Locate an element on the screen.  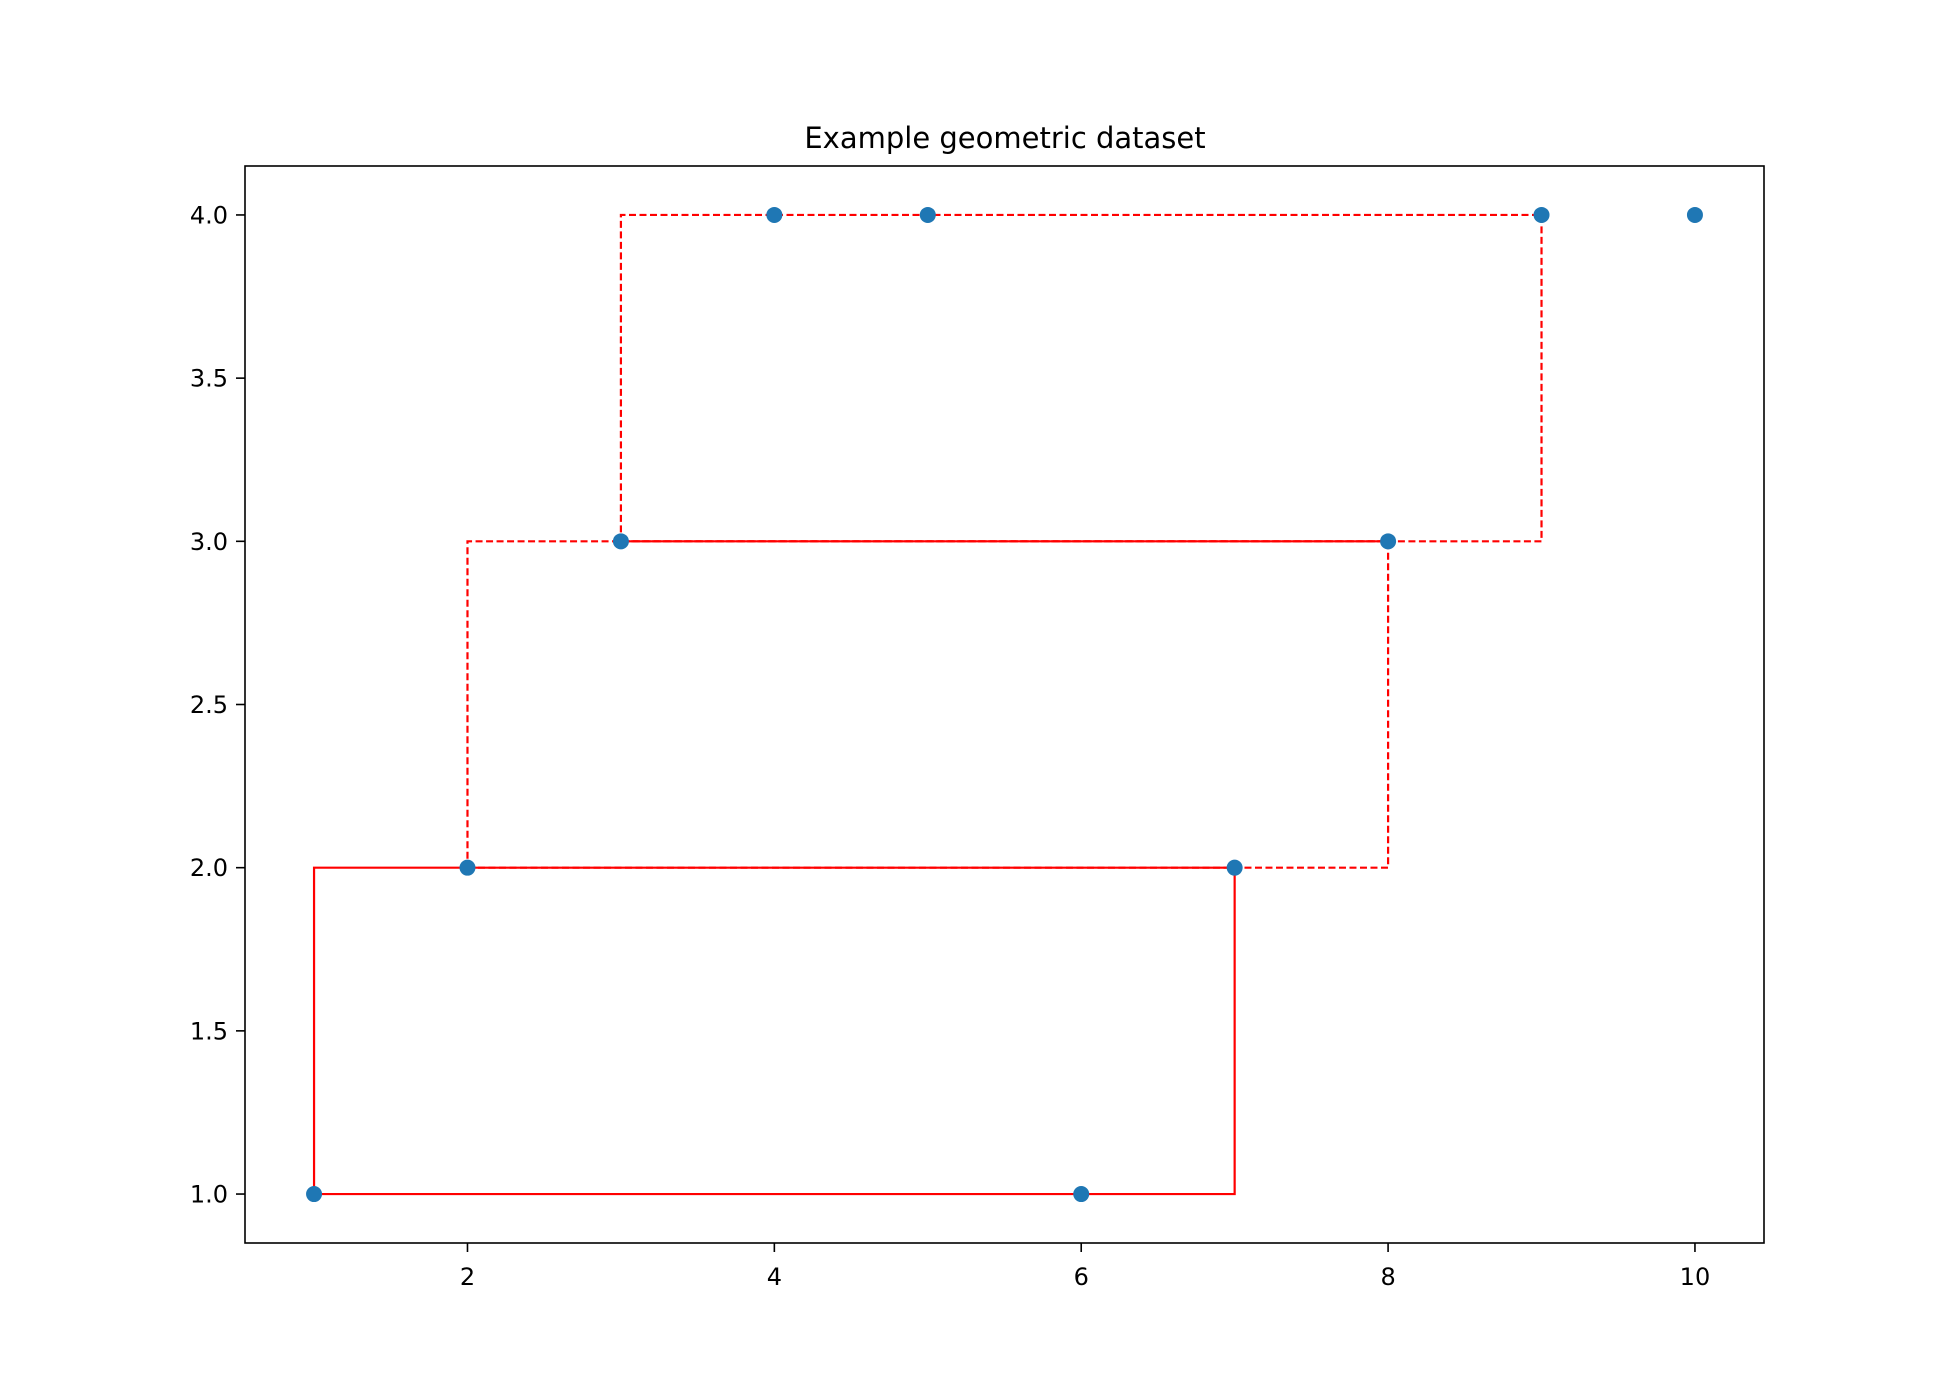
chart-title: Example geometric dataset is located at coordinates (1004, 138).